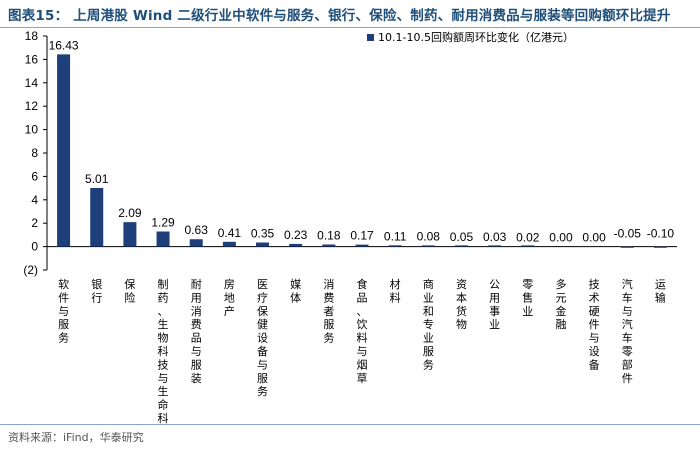 This screenshot has height=449, width=700. Describe the element at coordinates (130, 213) in the screenshot. I see `data-label: 2.09` at that location.